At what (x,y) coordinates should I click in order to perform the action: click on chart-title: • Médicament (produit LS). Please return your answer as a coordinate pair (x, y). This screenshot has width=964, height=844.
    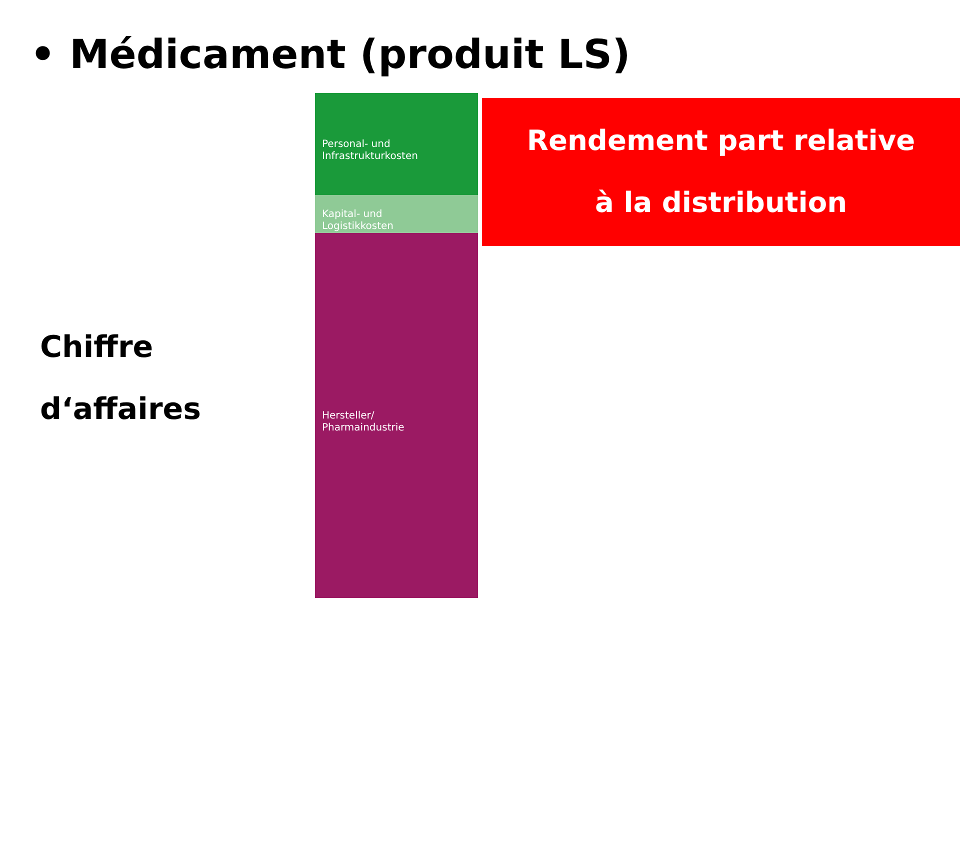
    Looking at the image, I should click on (330, 55).